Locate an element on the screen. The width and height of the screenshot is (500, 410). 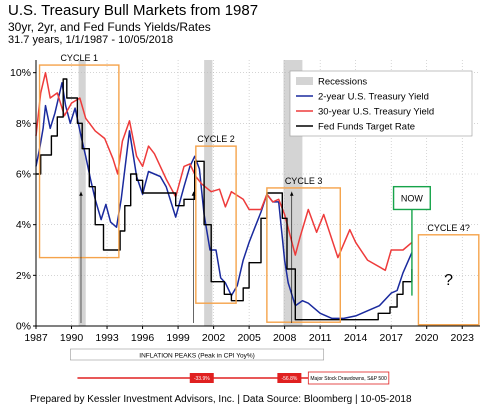
drawdown-legend-label: Major Stock Drawdowns, S&P 500 is located at coordinates (348, 379).